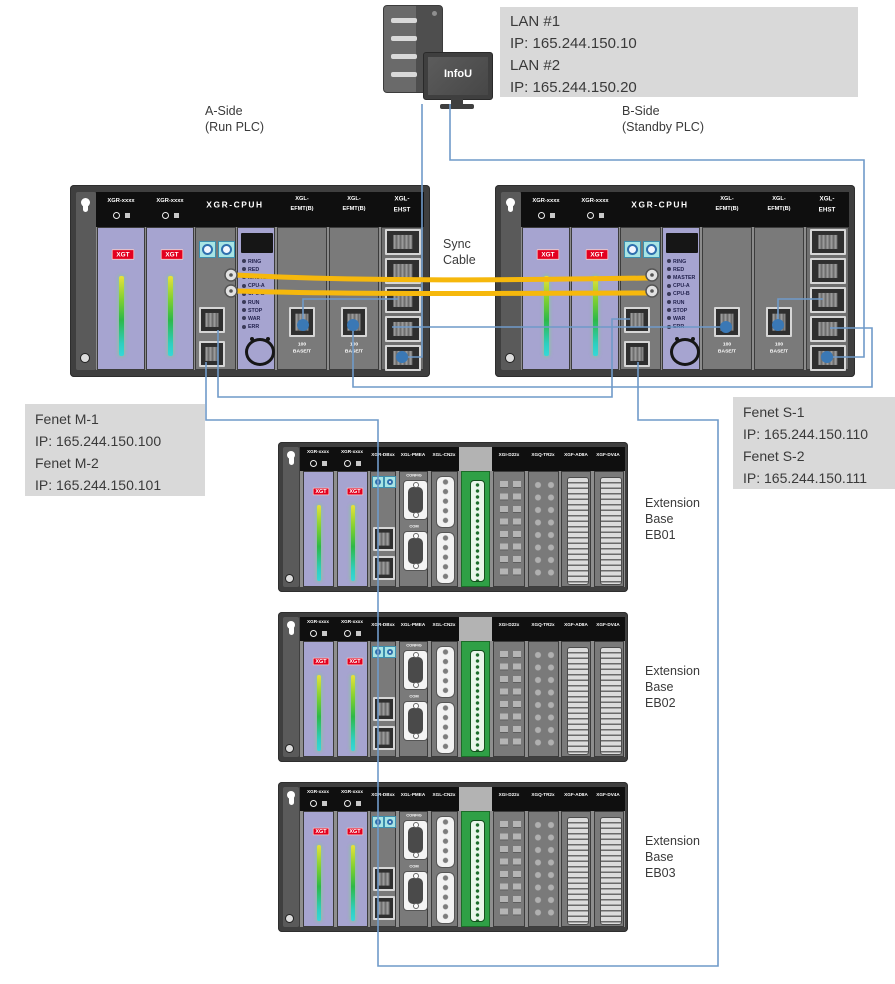  What do you see at coordinates (170, 298) in the screenshot?
I see `power-supply-psu2: XGT` at bounding box center [170, 298].